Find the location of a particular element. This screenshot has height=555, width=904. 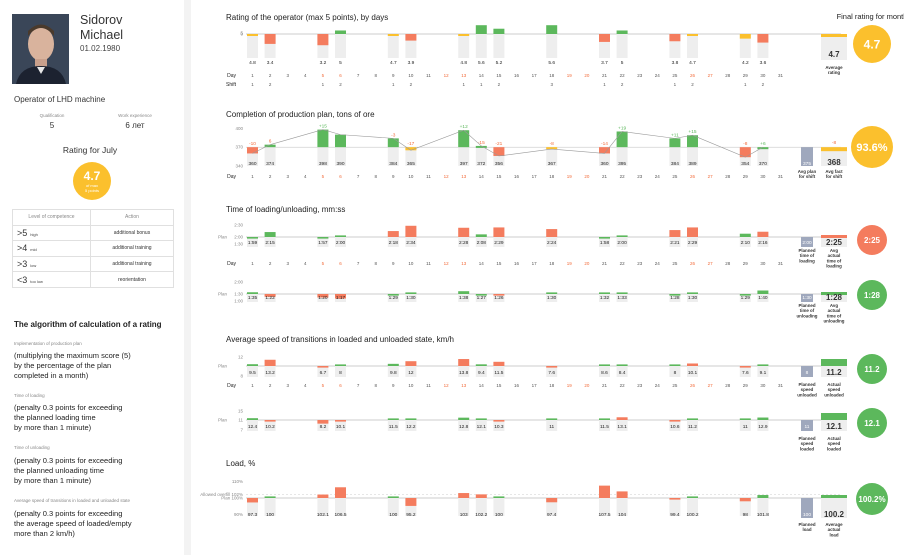

experience-label: Work experience is located at coordinates (135, 115).